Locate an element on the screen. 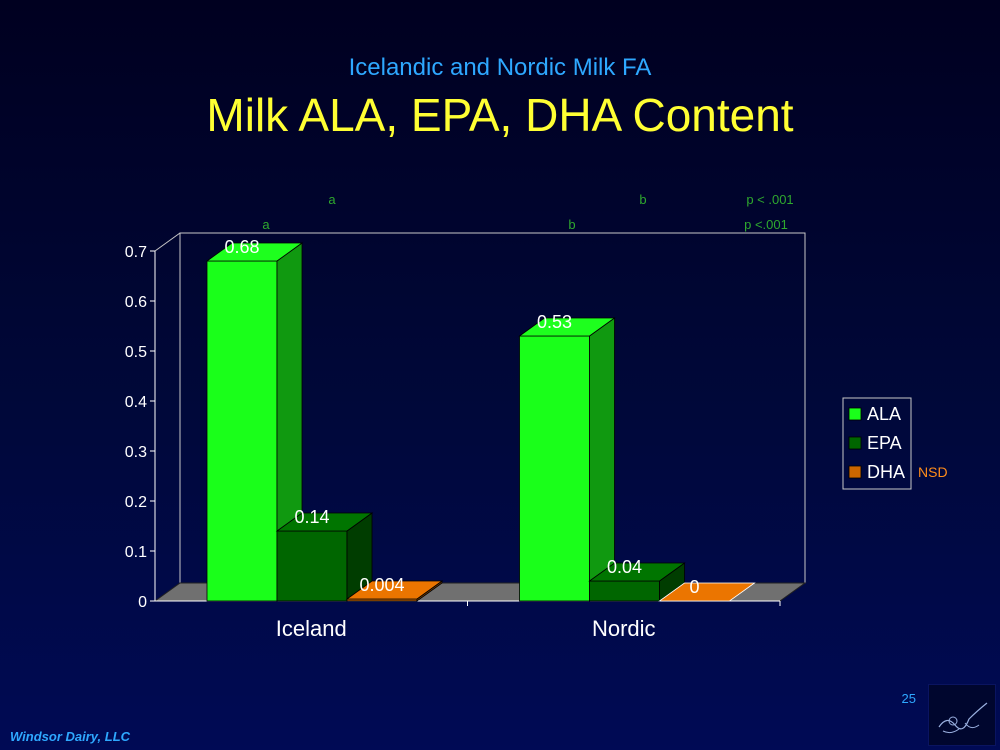  y-tick-label: 0.1 is located at coordinates (136, 552).